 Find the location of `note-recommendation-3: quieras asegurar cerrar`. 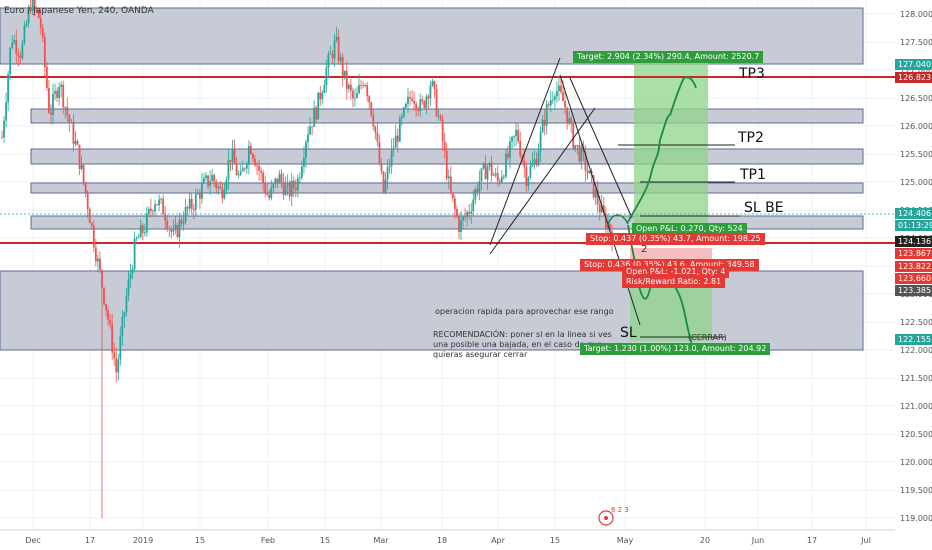

note-recommendation-3: quieras asegurar cerrar is located at coordinates (480, 354).